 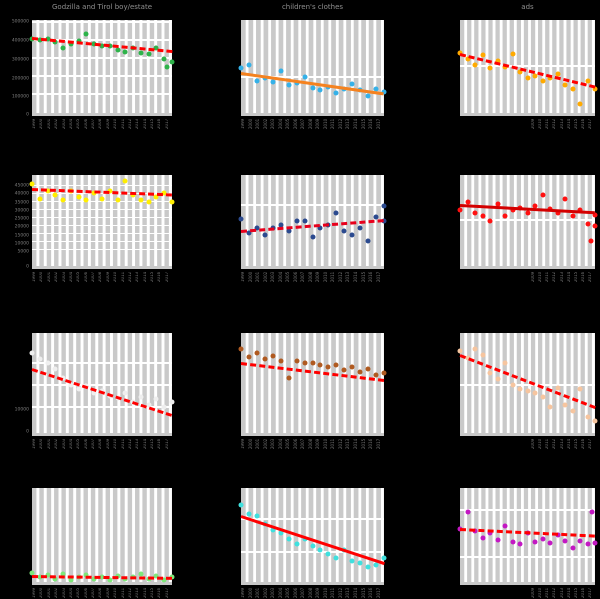 What do you see at coordinates (166, 276) in the screenshot?
I see `x-tick-label: 2017` at bounding box center [166, 276].